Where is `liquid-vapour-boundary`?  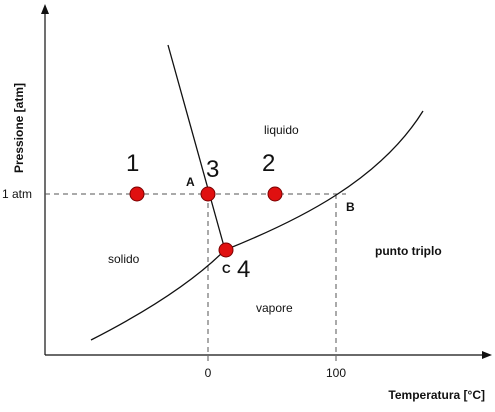
liquid-vapour-boundary is located at coordinates (324, 180).